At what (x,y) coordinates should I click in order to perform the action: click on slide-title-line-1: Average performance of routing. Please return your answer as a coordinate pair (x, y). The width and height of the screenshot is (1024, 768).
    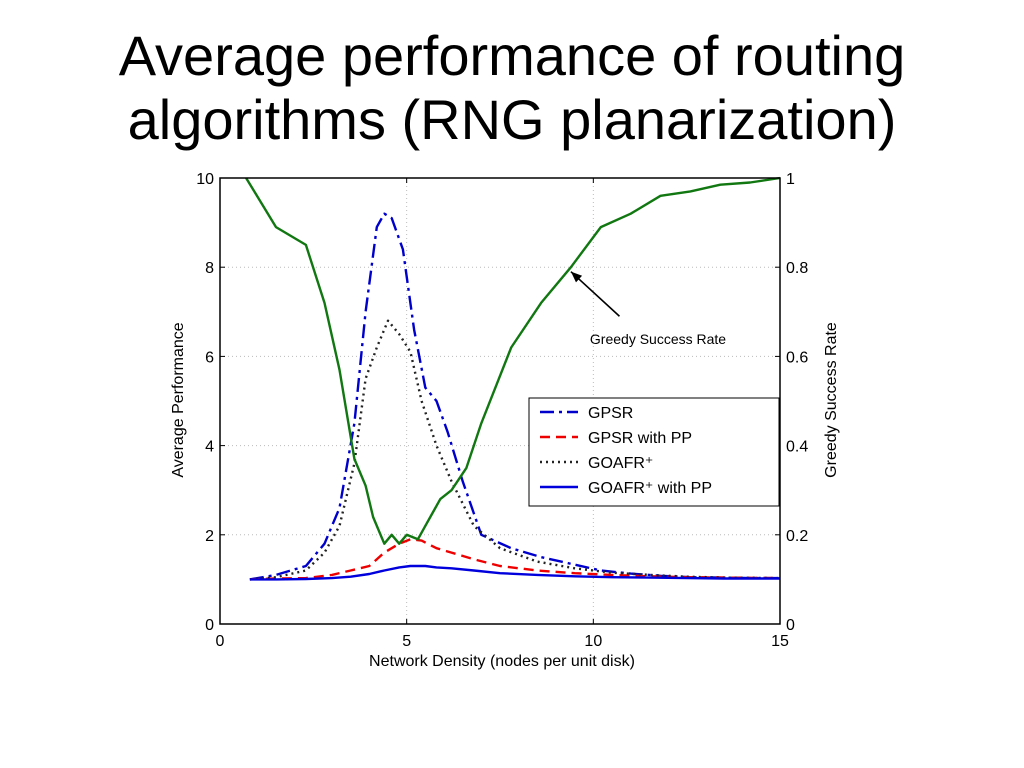
    Looking at the image, I should click on (512, 55).